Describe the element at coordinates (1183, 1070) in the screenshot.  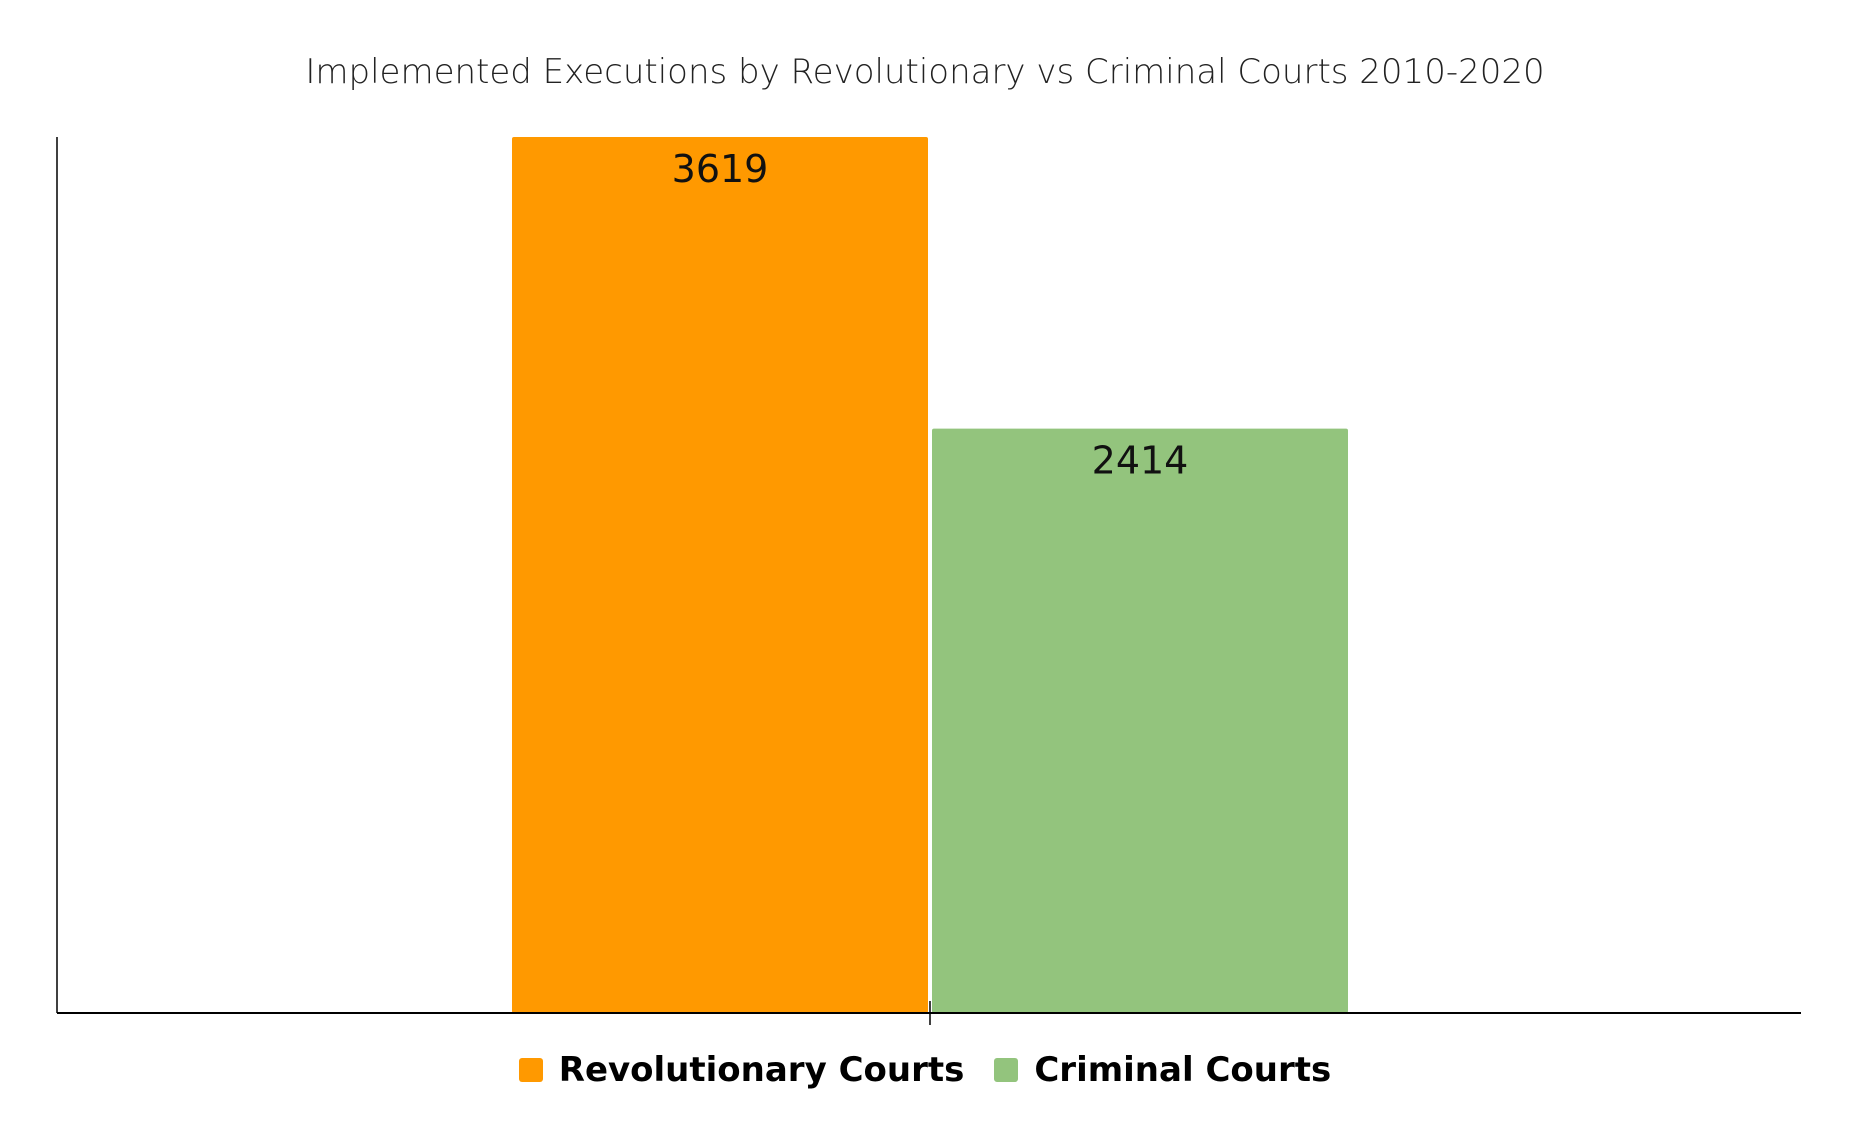
I see `legend-label: Criminal Courts` at that location.